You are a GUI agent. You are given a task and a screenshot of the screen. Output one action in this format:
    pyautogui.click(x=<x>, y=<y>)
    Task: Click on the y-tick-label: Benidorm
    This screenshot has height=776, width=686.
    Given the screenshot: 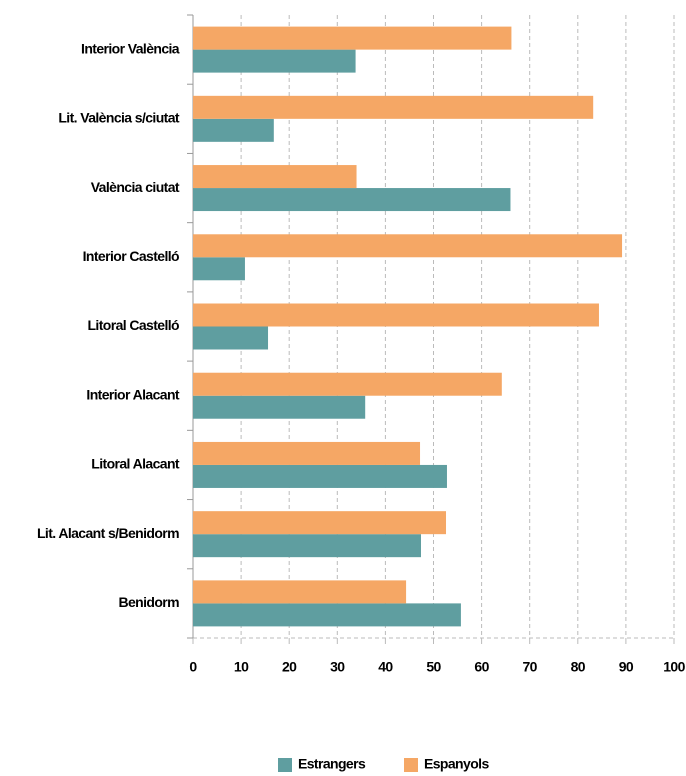 What is the action you would take?
    pyautogui.click(x=148, y=602)
    